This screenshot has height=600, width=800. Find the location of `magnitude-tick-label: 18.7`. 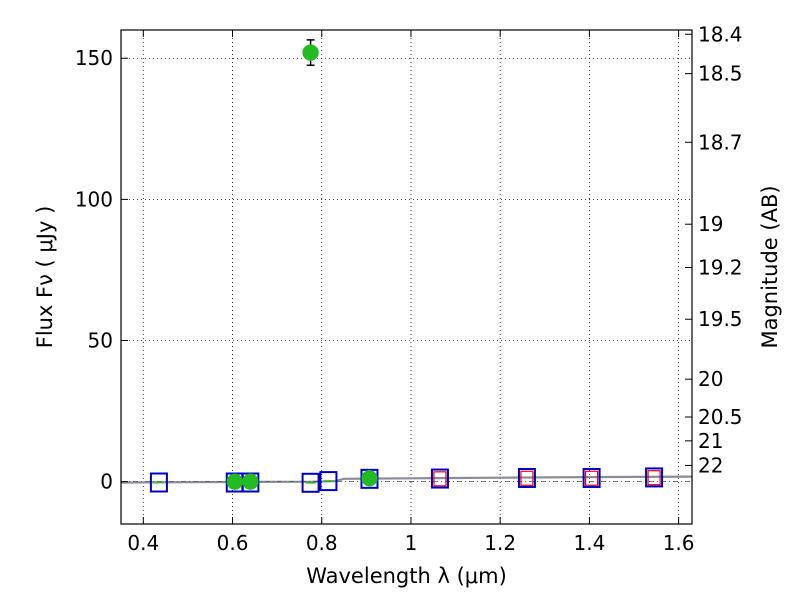

magnitude-tick-label: 18.7 is located at coordinates (720, 142).